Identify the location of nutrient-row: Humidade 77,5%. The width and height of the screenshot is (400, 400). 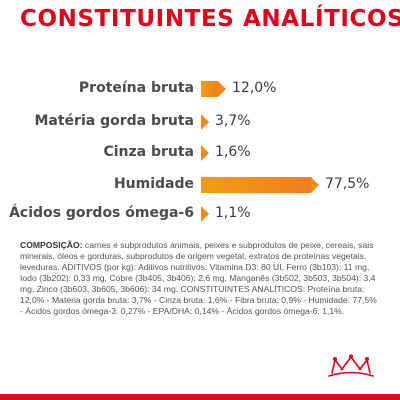
(200, 184).